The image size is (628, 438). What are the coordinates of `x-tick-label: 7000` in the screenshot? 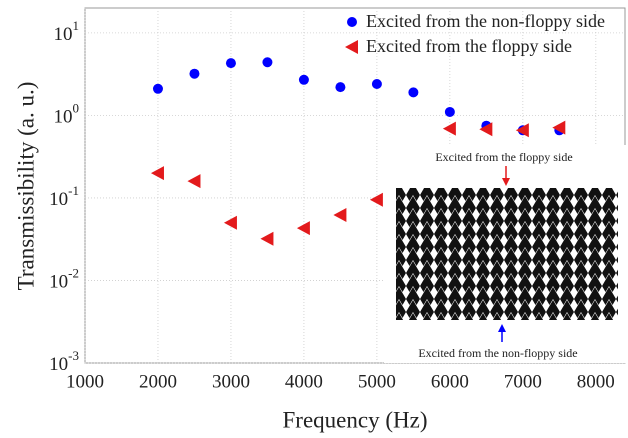 It's located at (523, 381).